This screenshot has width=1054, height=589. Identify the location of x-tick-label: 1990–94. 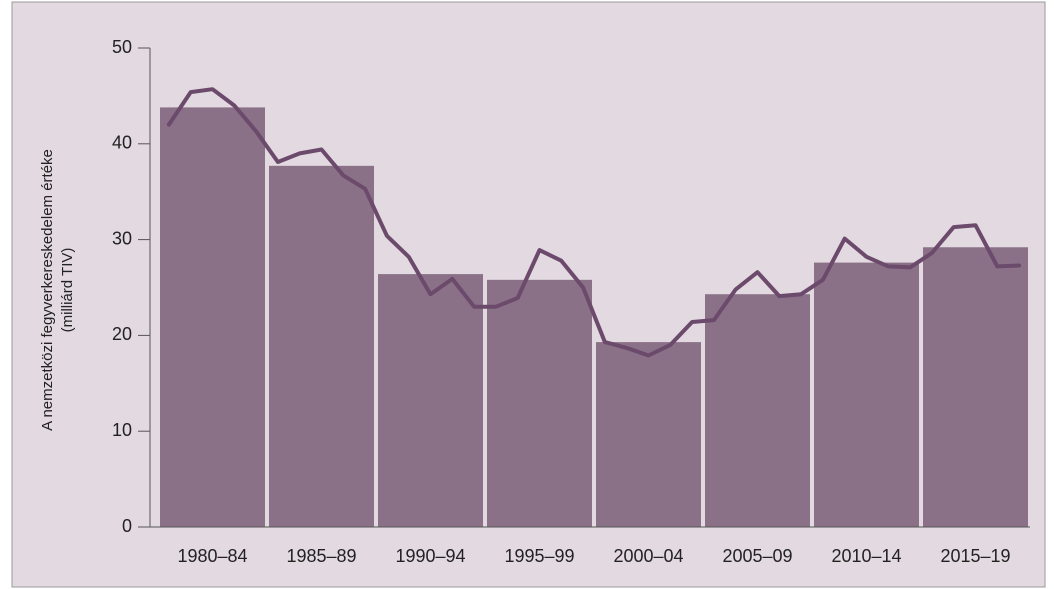
(430, 556).